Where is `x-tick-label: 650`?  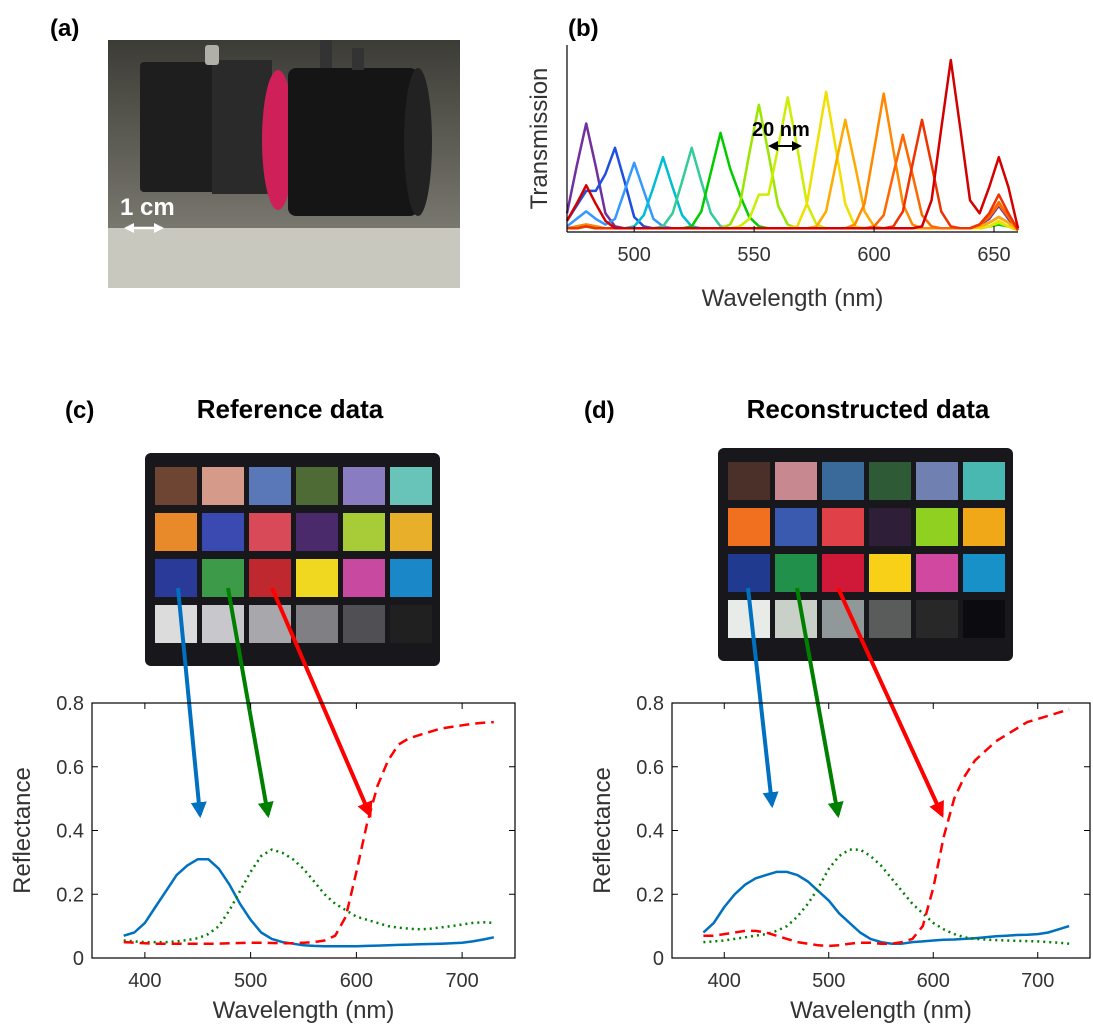
x-tick-label: 650 is located at coordinates (993, 255).